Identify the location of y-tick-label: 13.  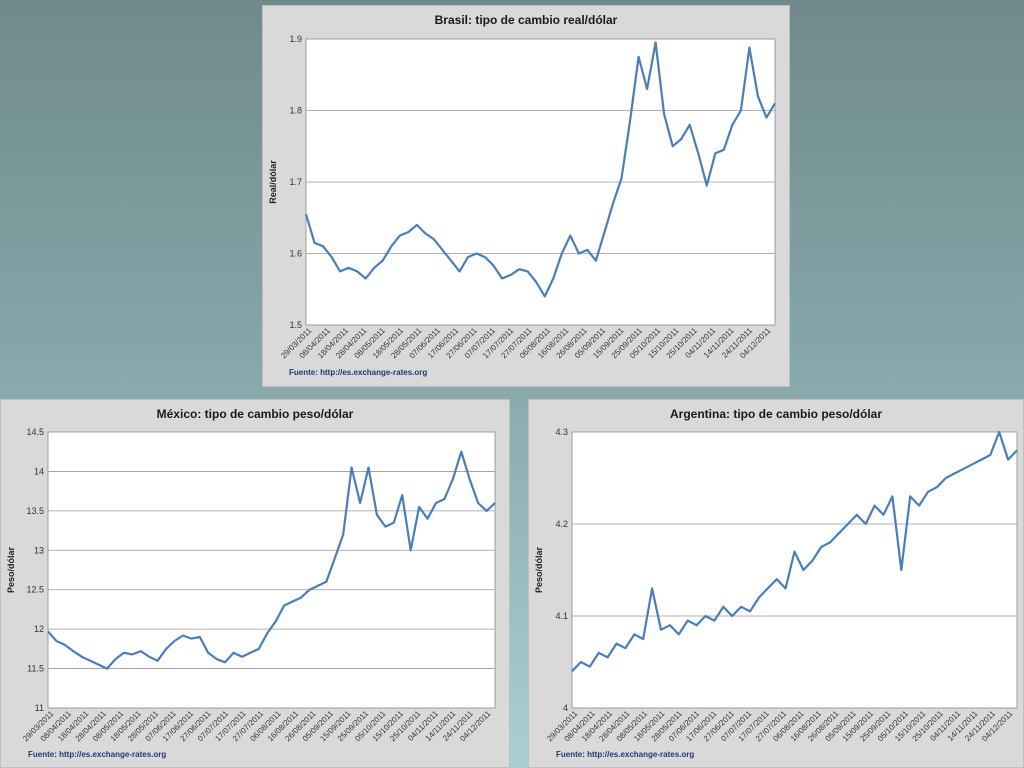
(39, 550).